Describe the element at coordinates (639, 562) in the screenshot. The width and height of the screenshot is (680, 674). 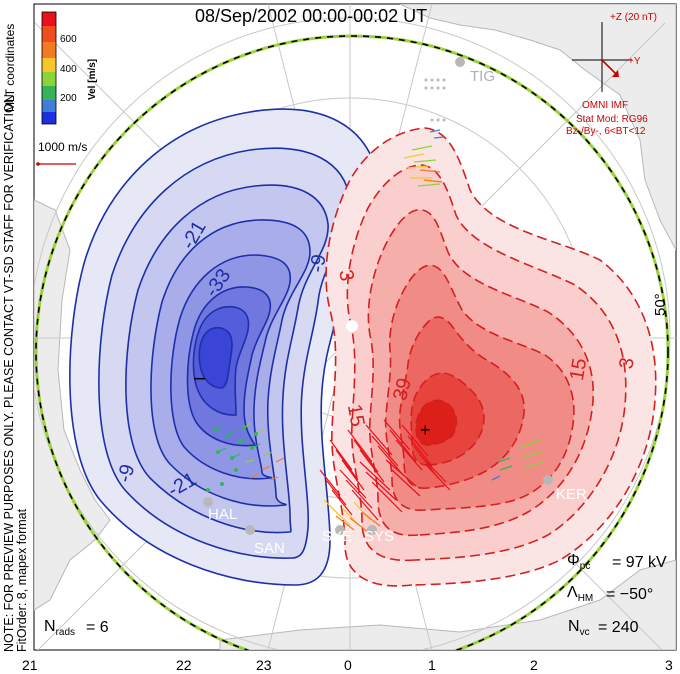
I see `phi-pc-value: = 97 kV` at that location.